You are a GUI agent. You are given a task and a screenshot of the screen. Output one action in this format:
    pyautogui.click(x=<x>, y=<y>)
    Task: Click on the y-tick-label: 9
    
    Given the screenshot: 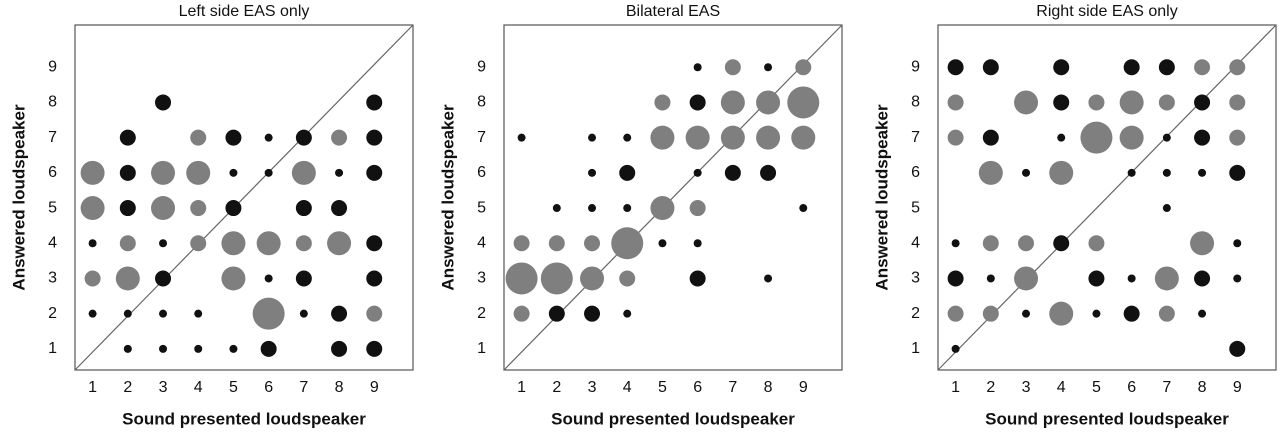 What is the action you would take?
    pyautogui.click(x=481, y=66)
    